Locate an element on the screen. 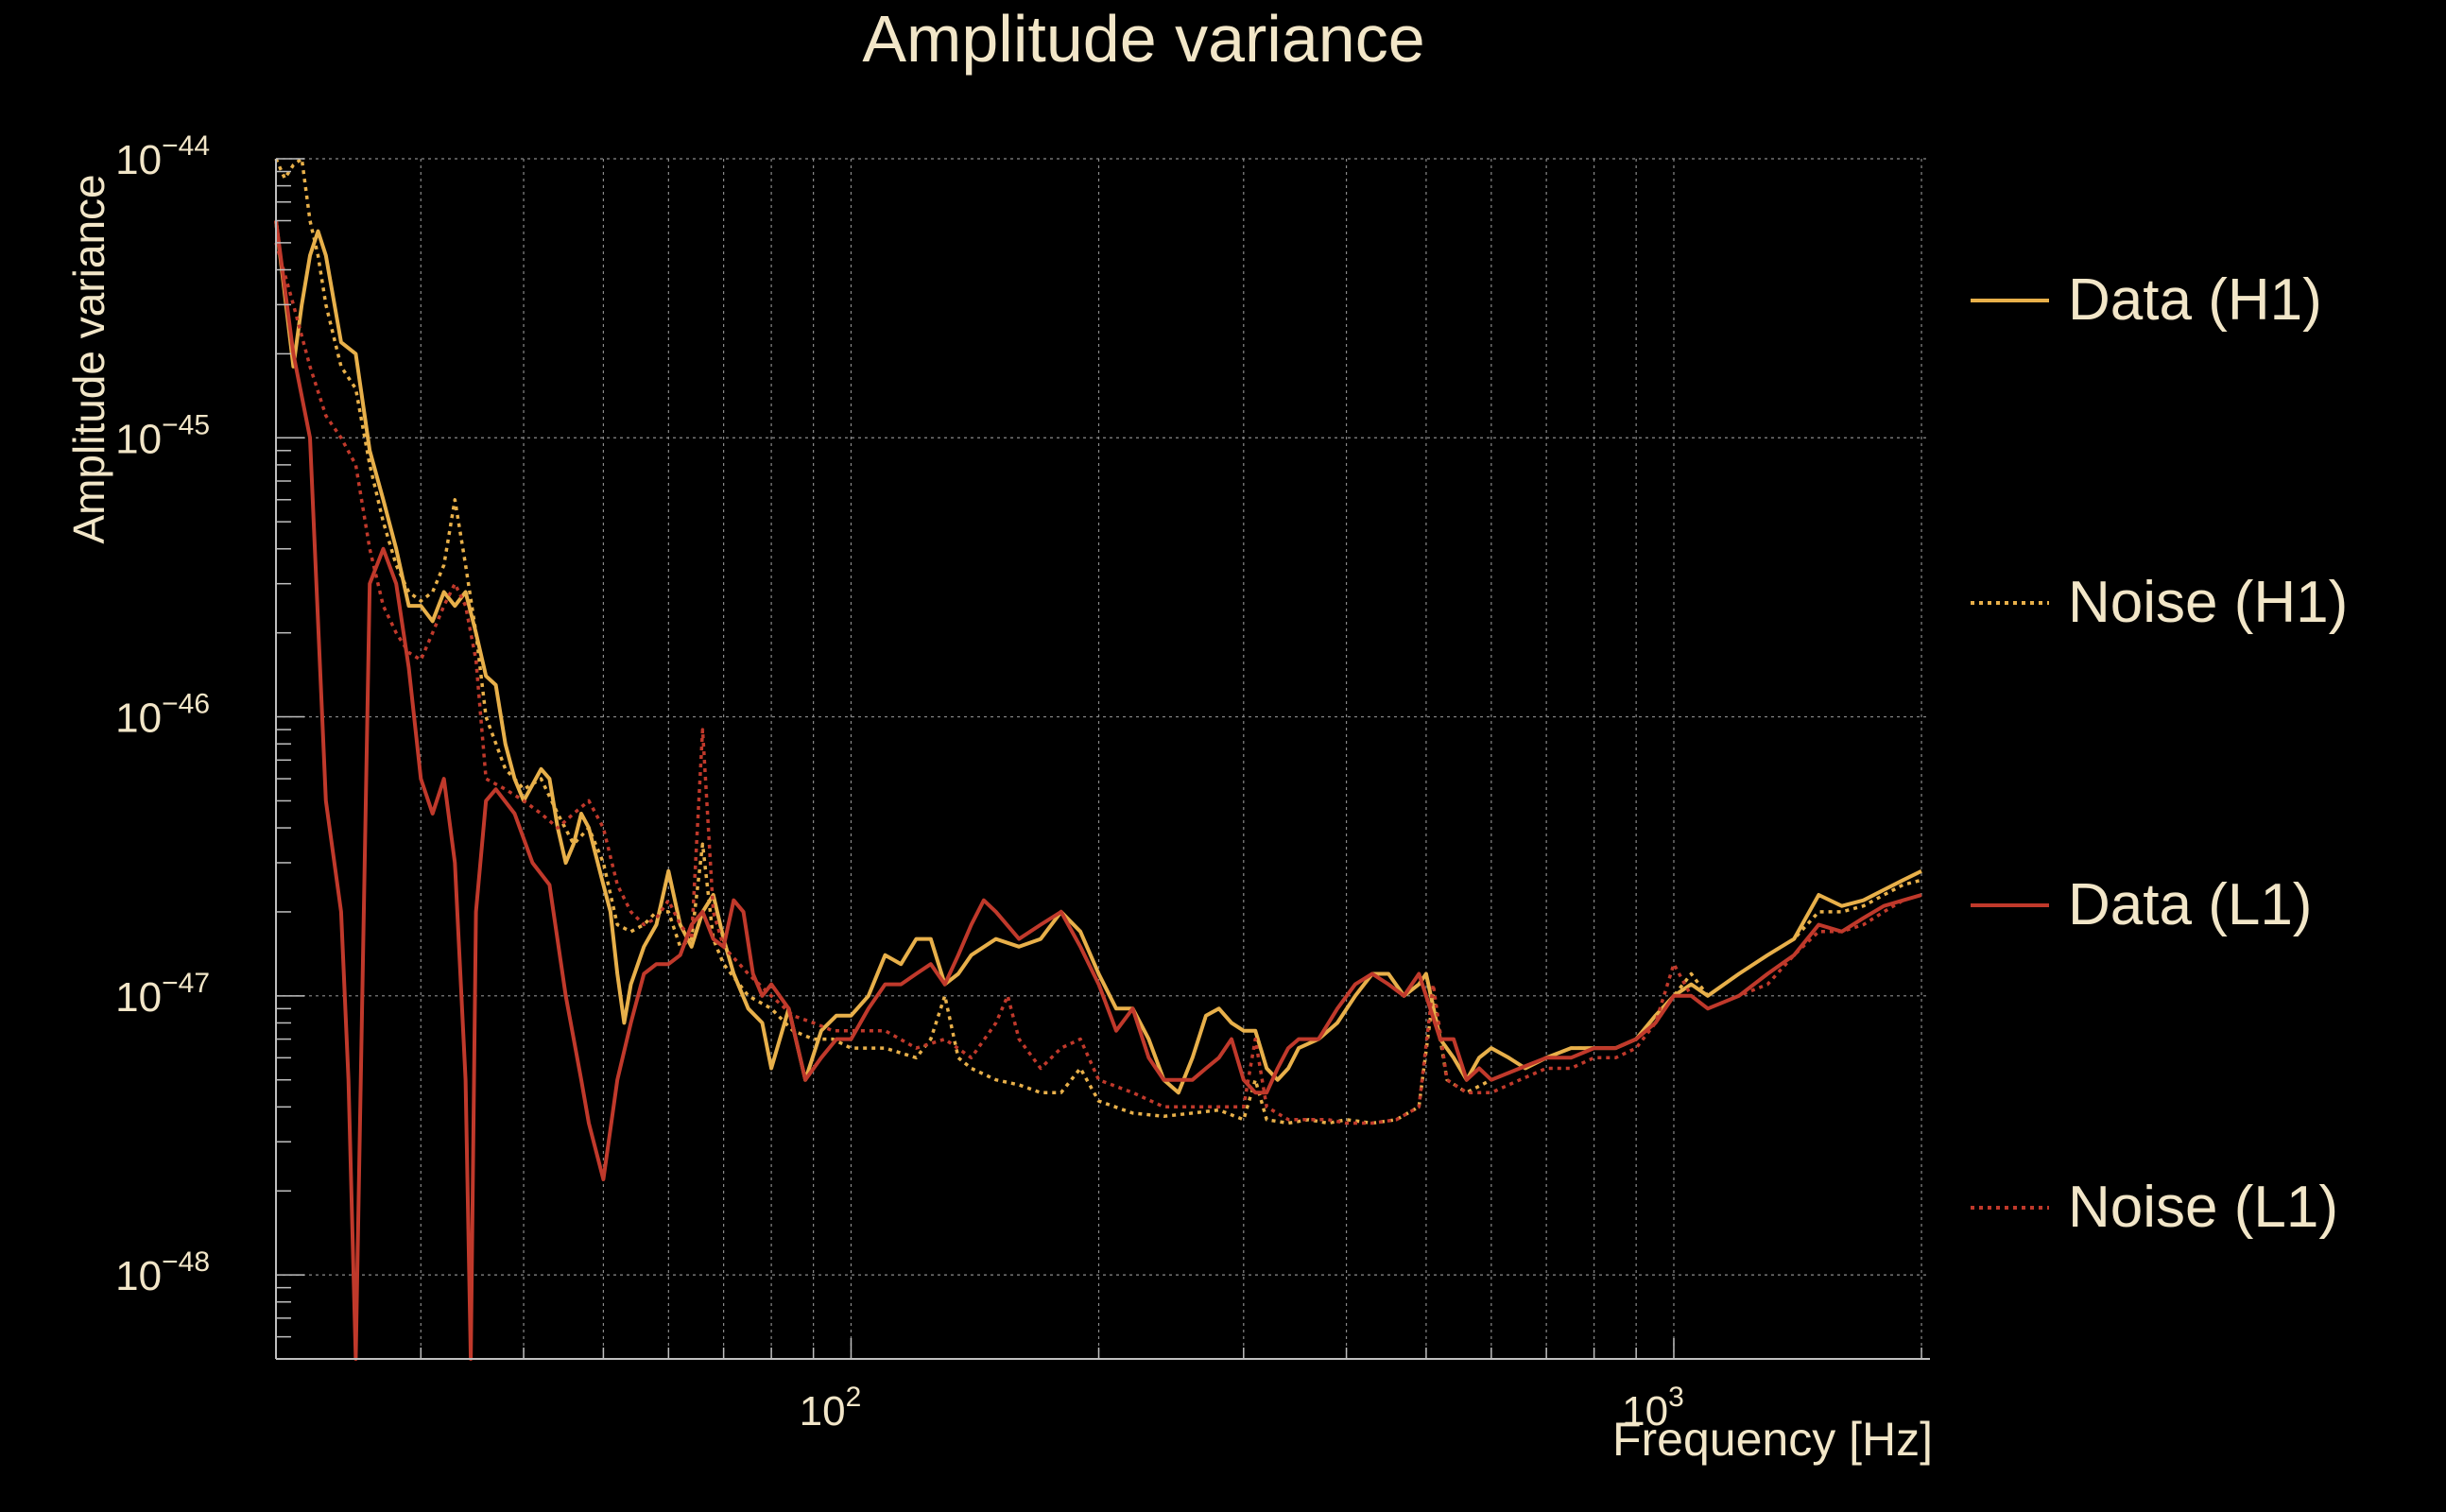 The image size is (2446, 1512). chart-title: Amplitude variance is located at coordinates (1143, 39).